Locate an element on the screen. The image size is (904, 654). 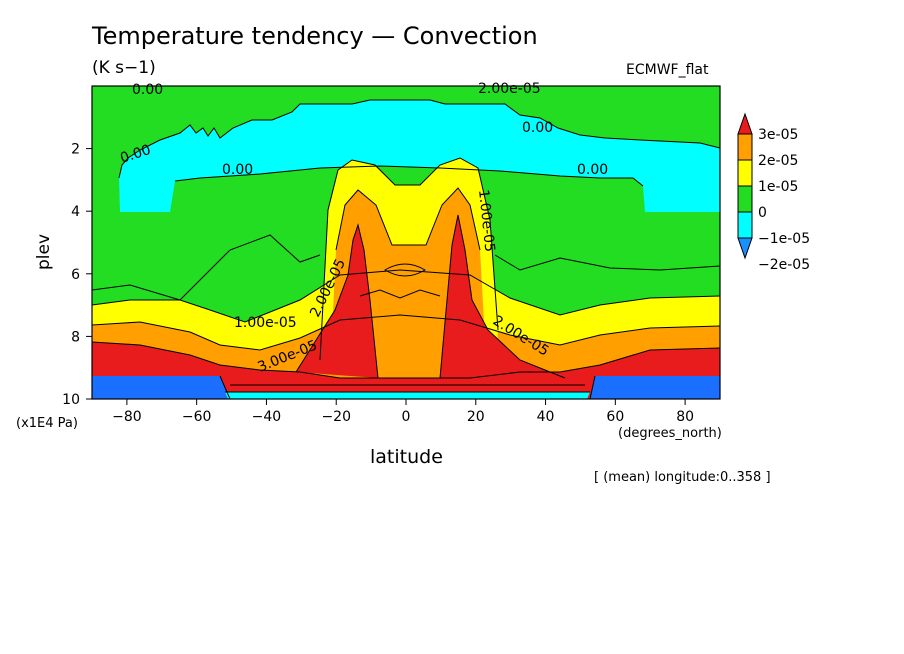
y-axis-ticks: 2 4 6 8 10 is located at coordinates (77, 275).